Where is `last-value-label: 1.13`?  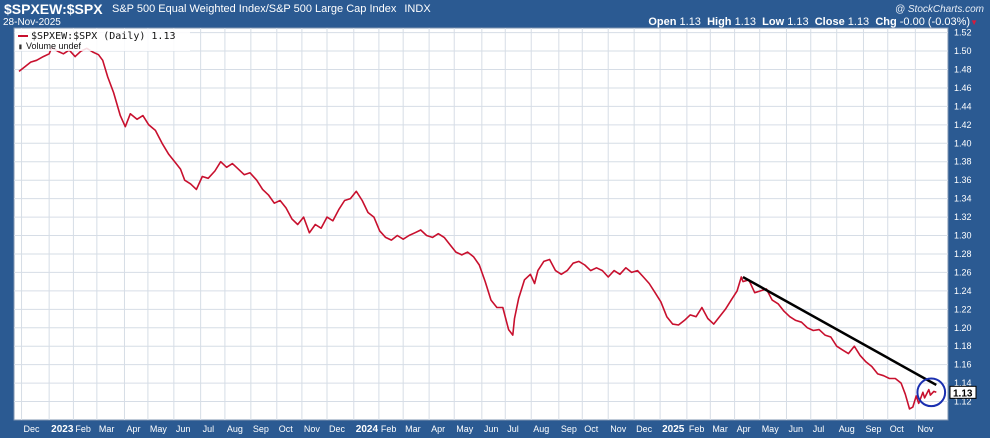
last-value-label: 1.13 is located at coordinates (963, 393).